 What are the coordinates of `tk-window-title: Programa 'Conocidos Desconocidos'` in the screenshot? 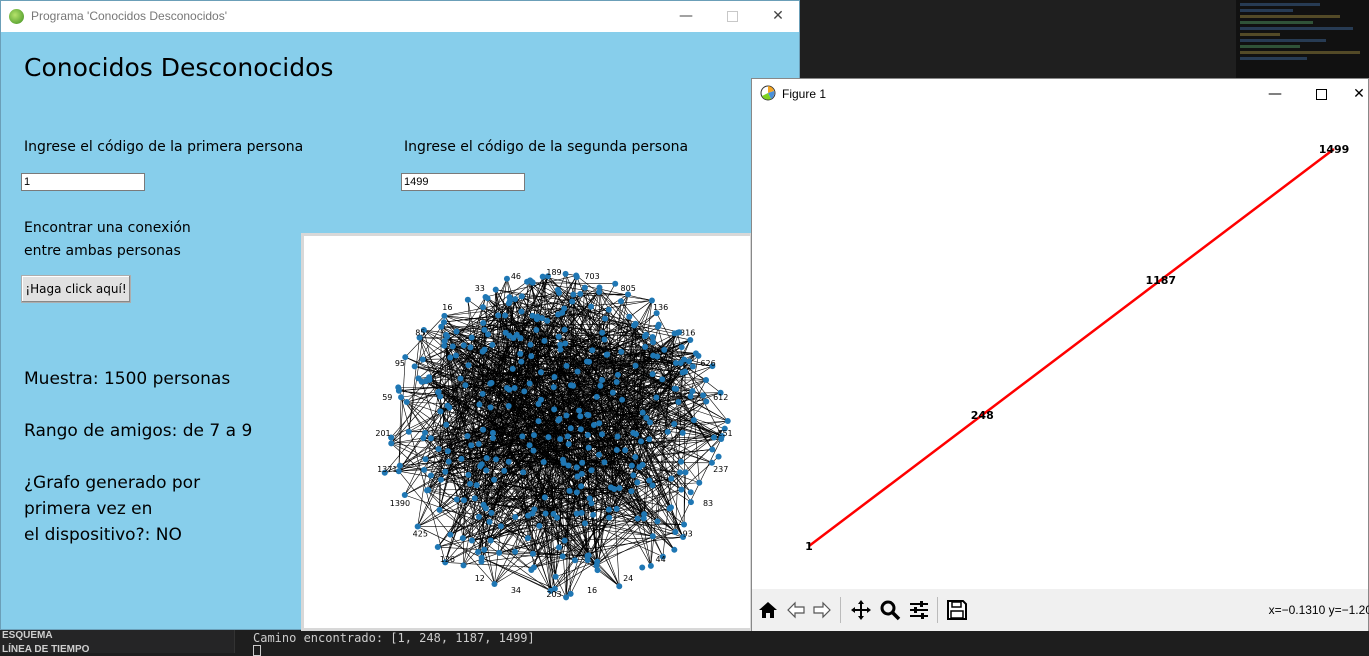 It's located at (129, 16).